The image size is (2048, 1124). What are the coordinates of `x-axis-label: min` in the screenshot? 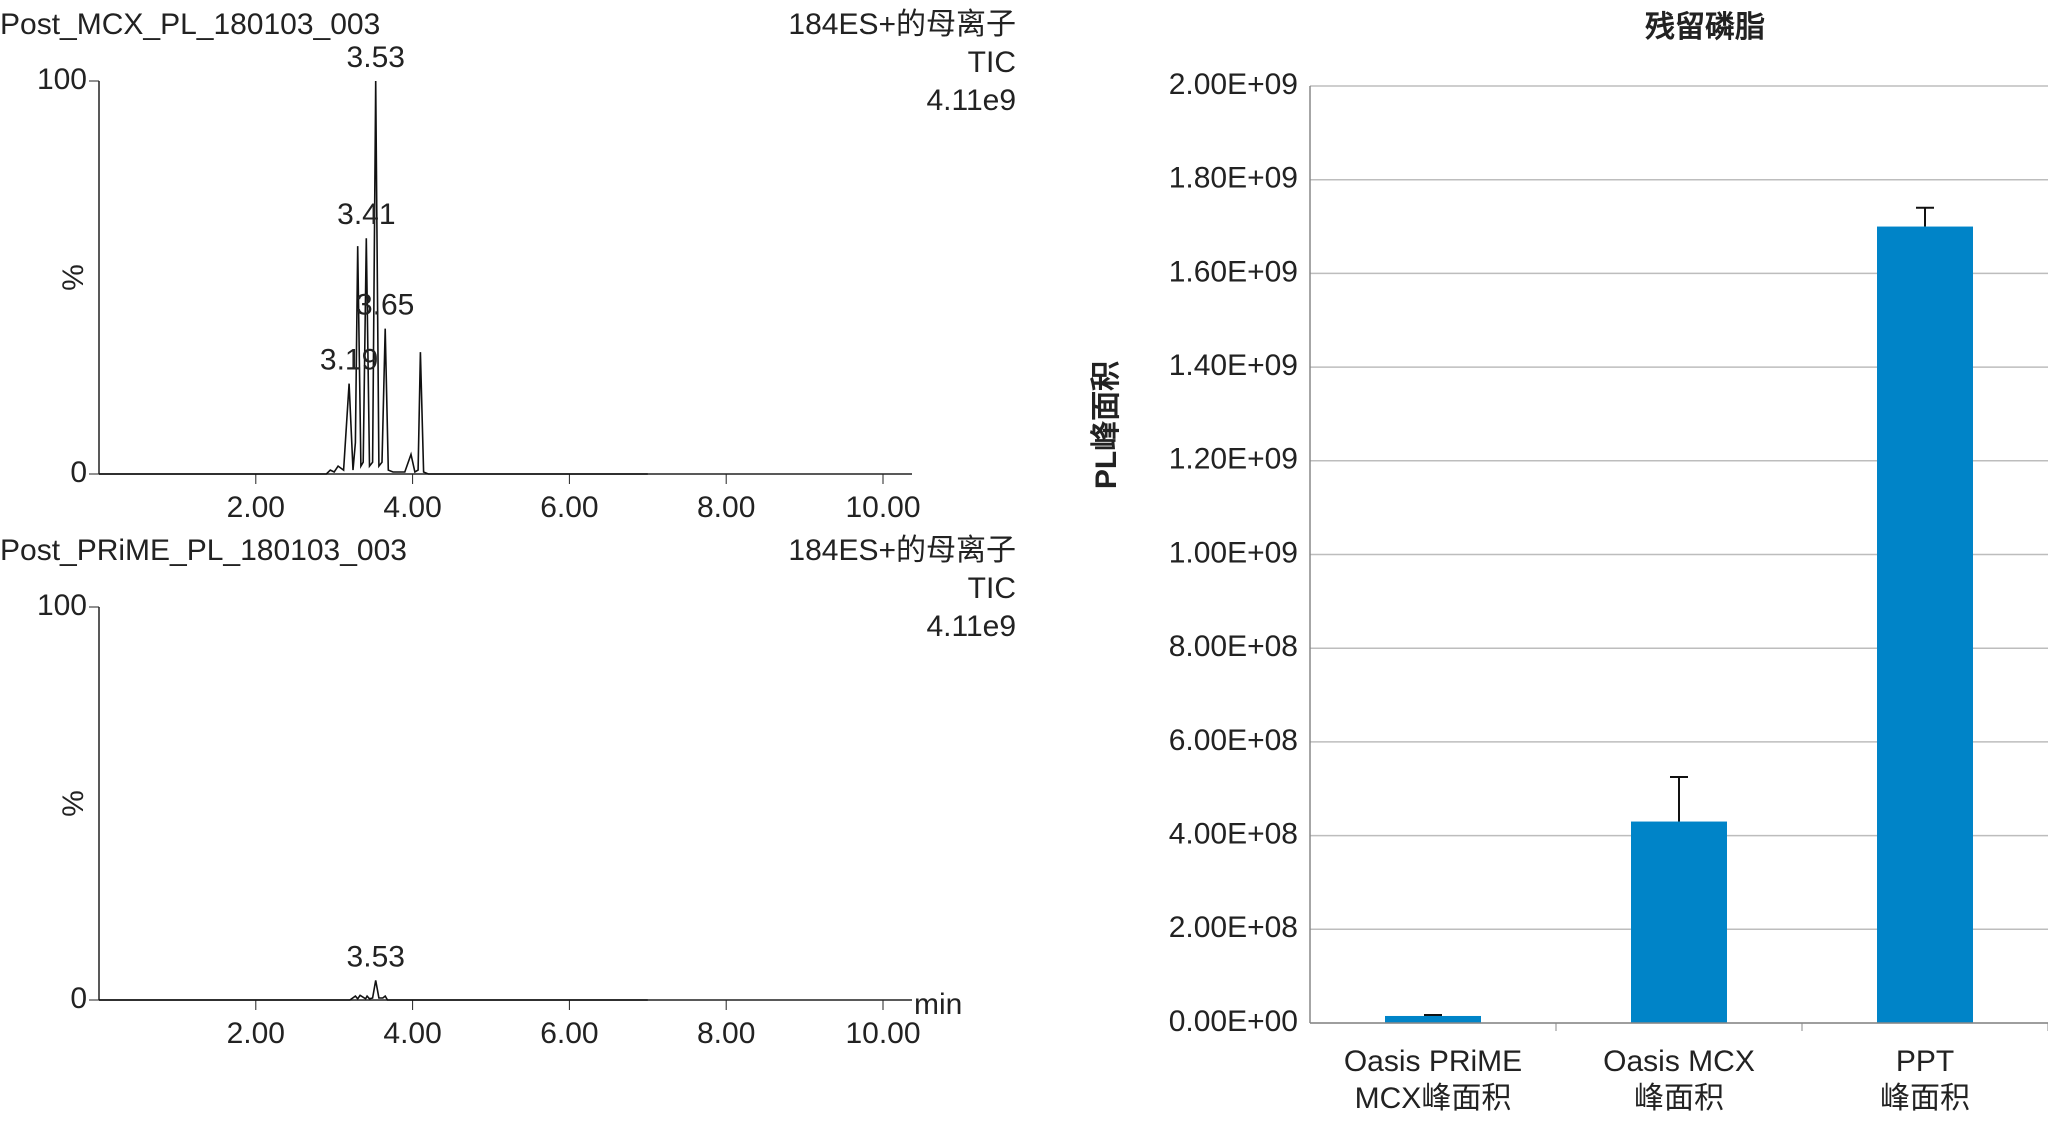 It's located at (938, 1004).